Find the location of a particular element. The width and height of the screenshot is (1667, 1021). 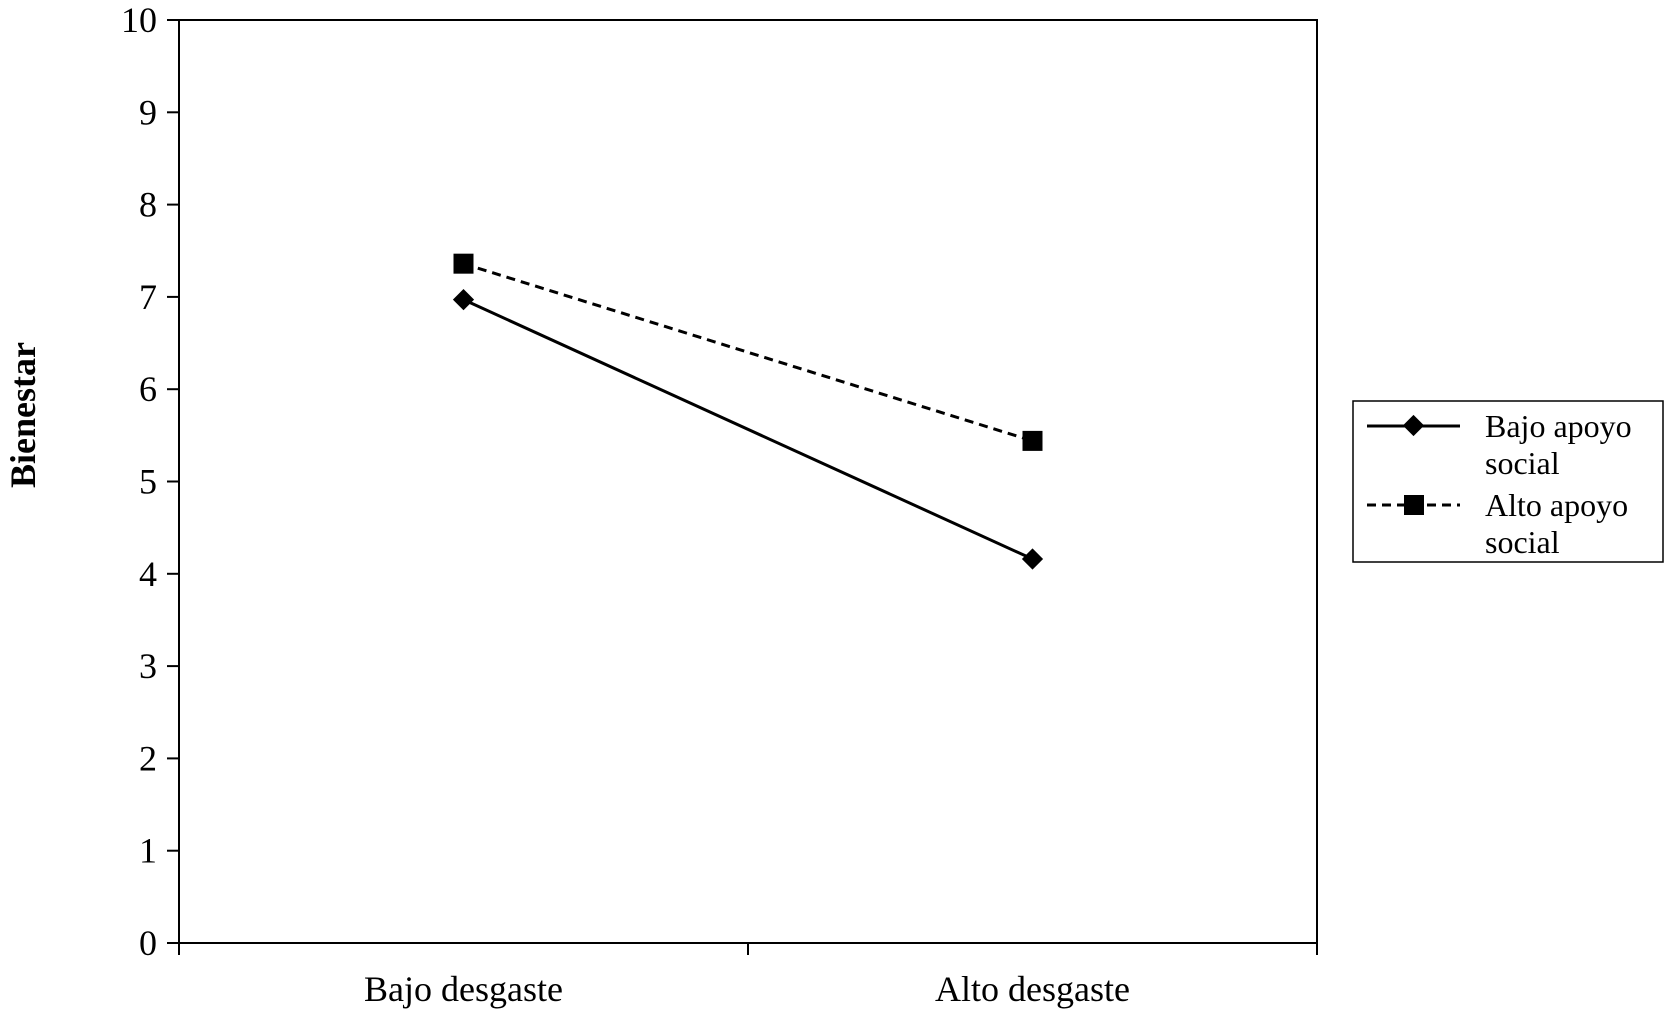

series-line-alto-apoyo is located at coordinates (748, 352).